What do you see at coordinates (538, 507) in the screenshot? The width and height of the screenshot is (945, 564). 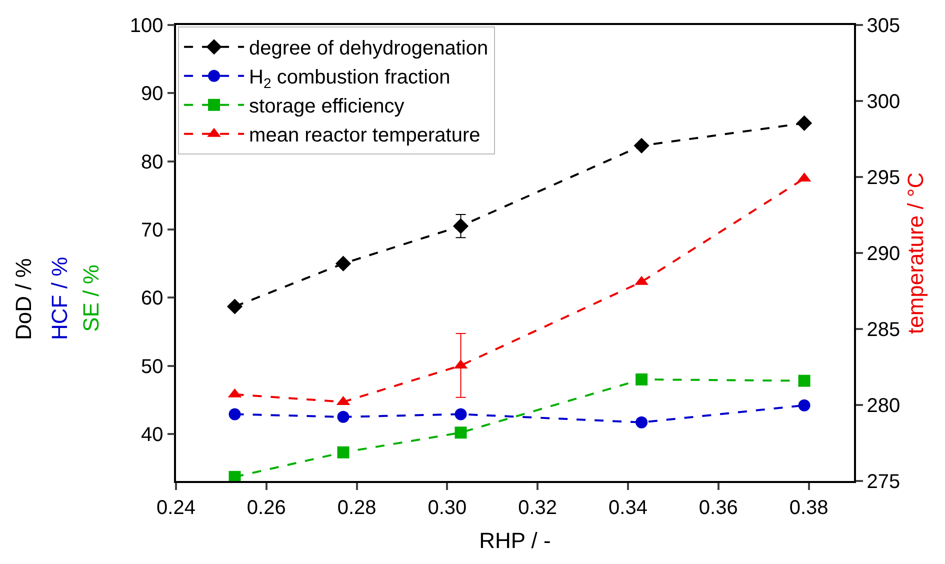 I see `x-tick-label: 0.32` at bounding box center [538, 507].